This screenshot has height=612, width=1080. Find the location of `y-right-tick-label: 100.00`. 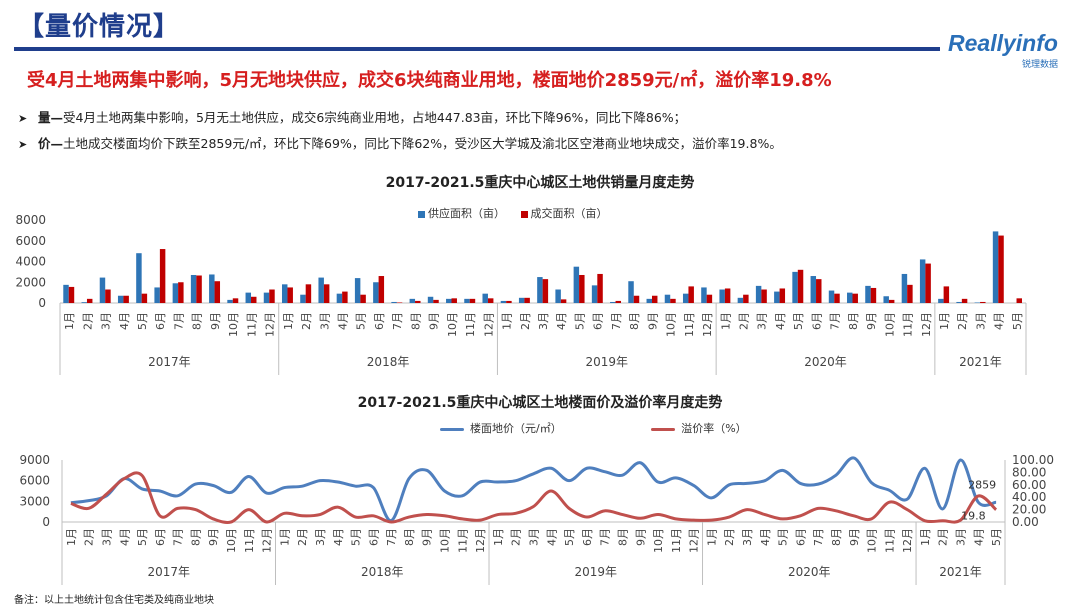

y-right-tick-label: 100.00 is located at coordinates (1033, 460).